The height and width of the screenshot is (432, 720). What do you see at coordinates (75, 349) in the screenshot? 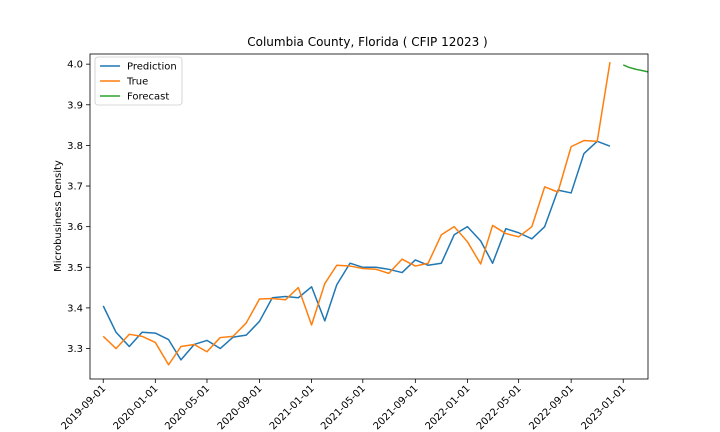
I see `y-tick-label: 3.3` at bounding box center [75, 349].